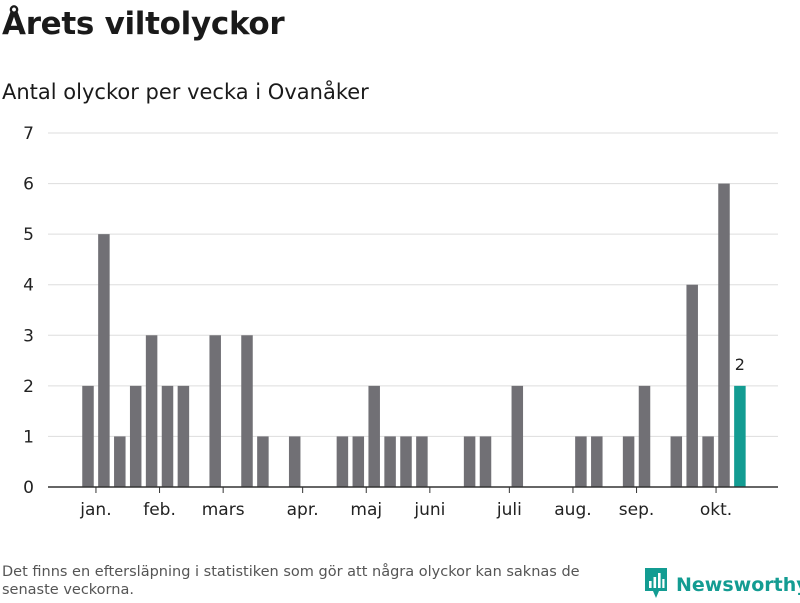  What do you see at coordinates (28, 235) in the screenshot?
I see `y-tick-label-5: 5` at bounding box center [28, 235].